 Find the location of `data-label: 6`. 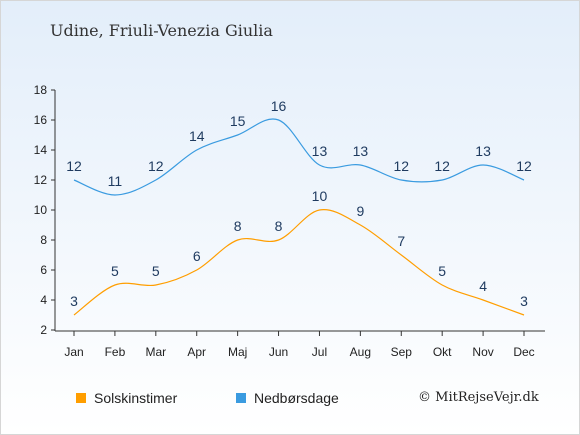

data-label: 6 is located at coordinates (197, 256).